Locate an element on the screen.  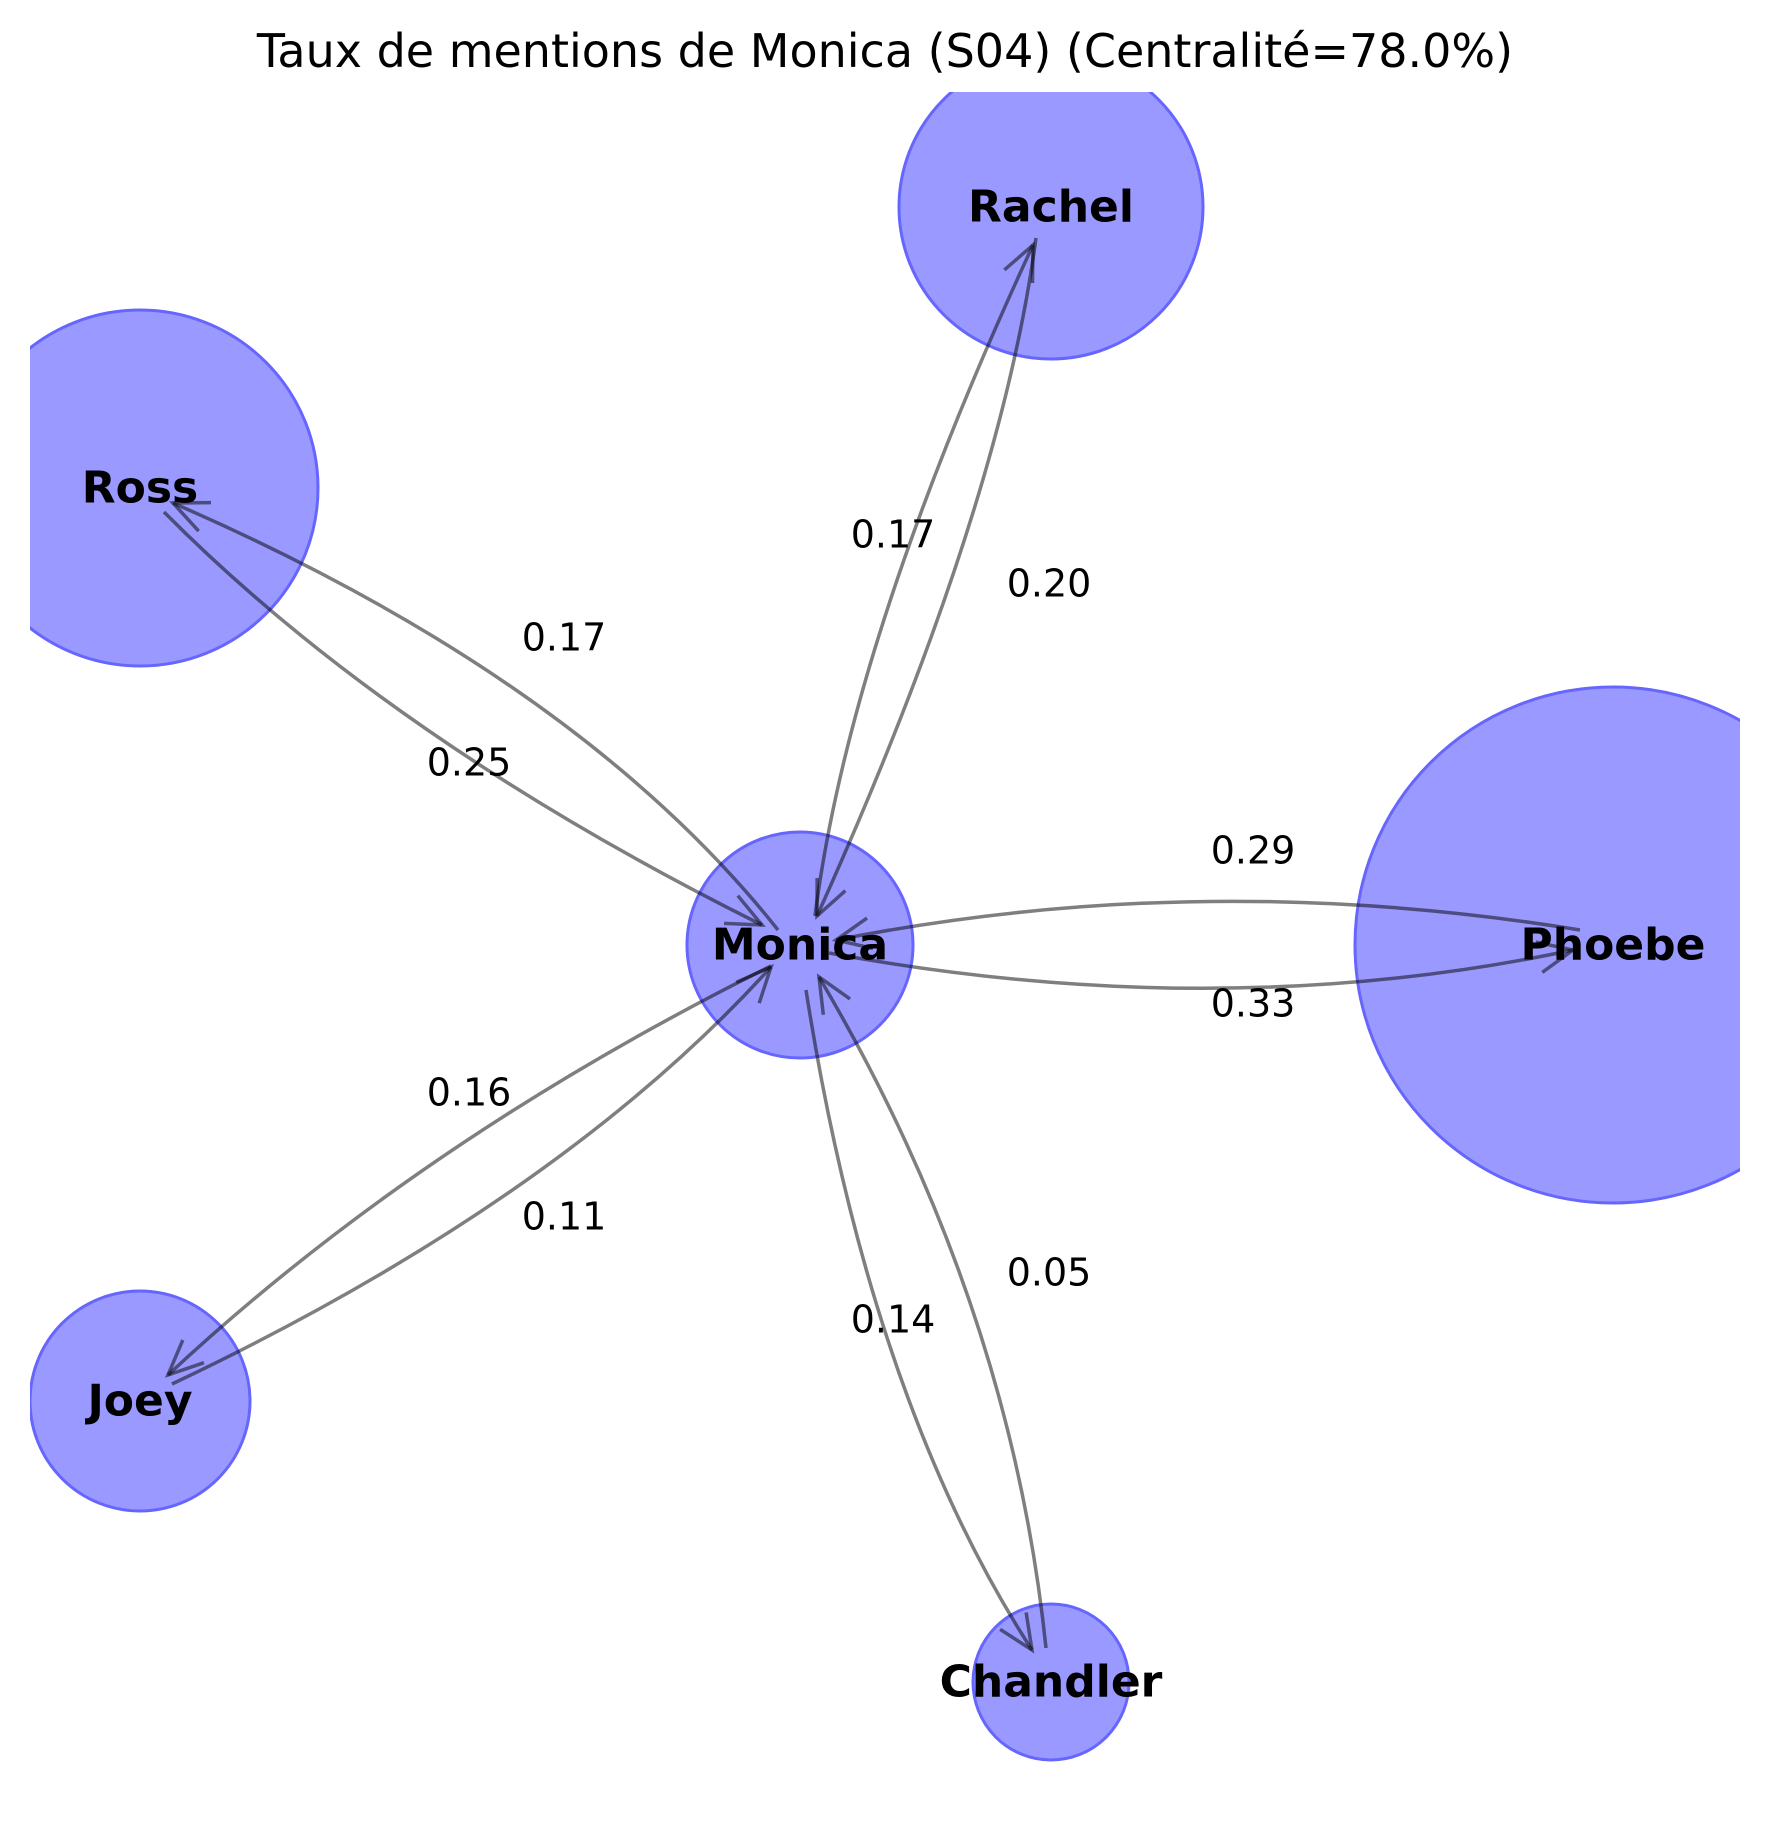
edge-chandler-monica is located at coordinates (932, 1312).